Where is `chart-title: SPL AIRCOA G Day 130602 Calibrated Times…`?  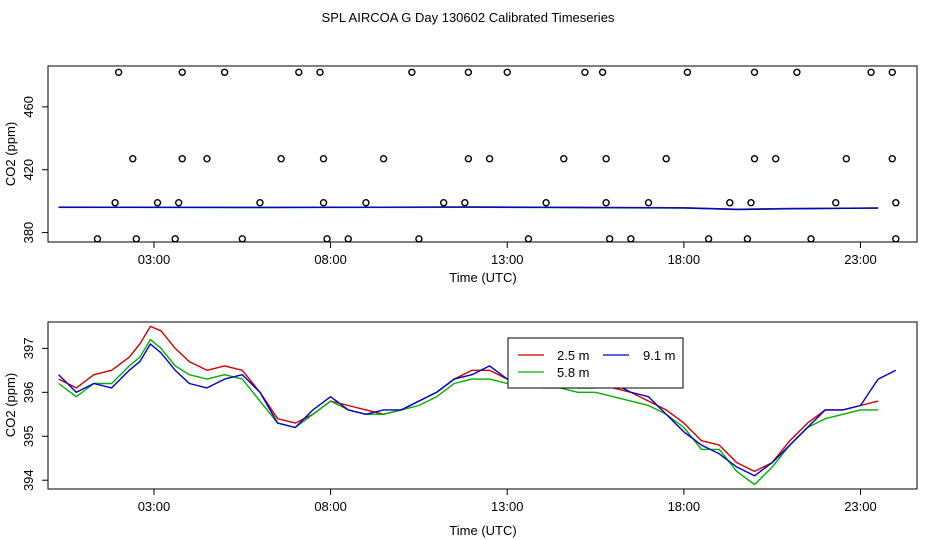 chart-title: SPL AIRCOA G Day 130602 Calibrated Times… is located at coordinates (468, 17).